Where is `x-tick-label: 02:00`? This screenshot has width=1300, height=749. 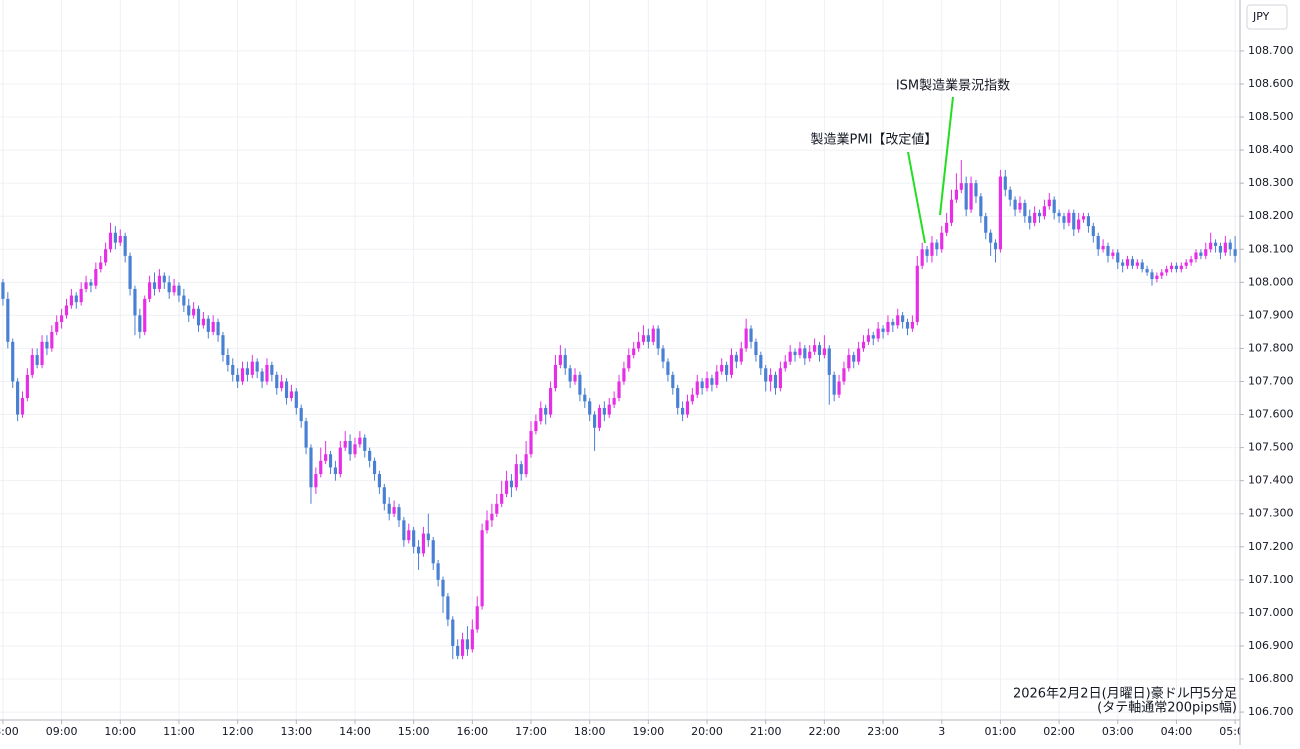 x-tick-label: 02:00 is located at coordinates (1059, 731).